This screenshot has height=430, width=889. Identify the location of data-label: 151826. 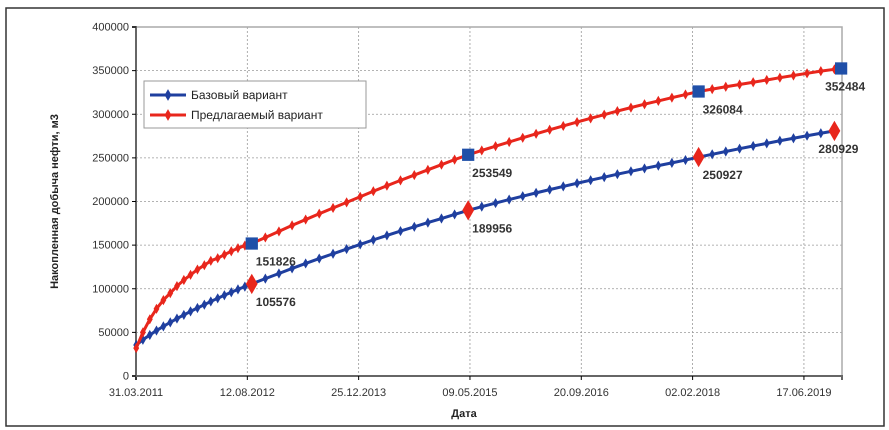
(276, 261).